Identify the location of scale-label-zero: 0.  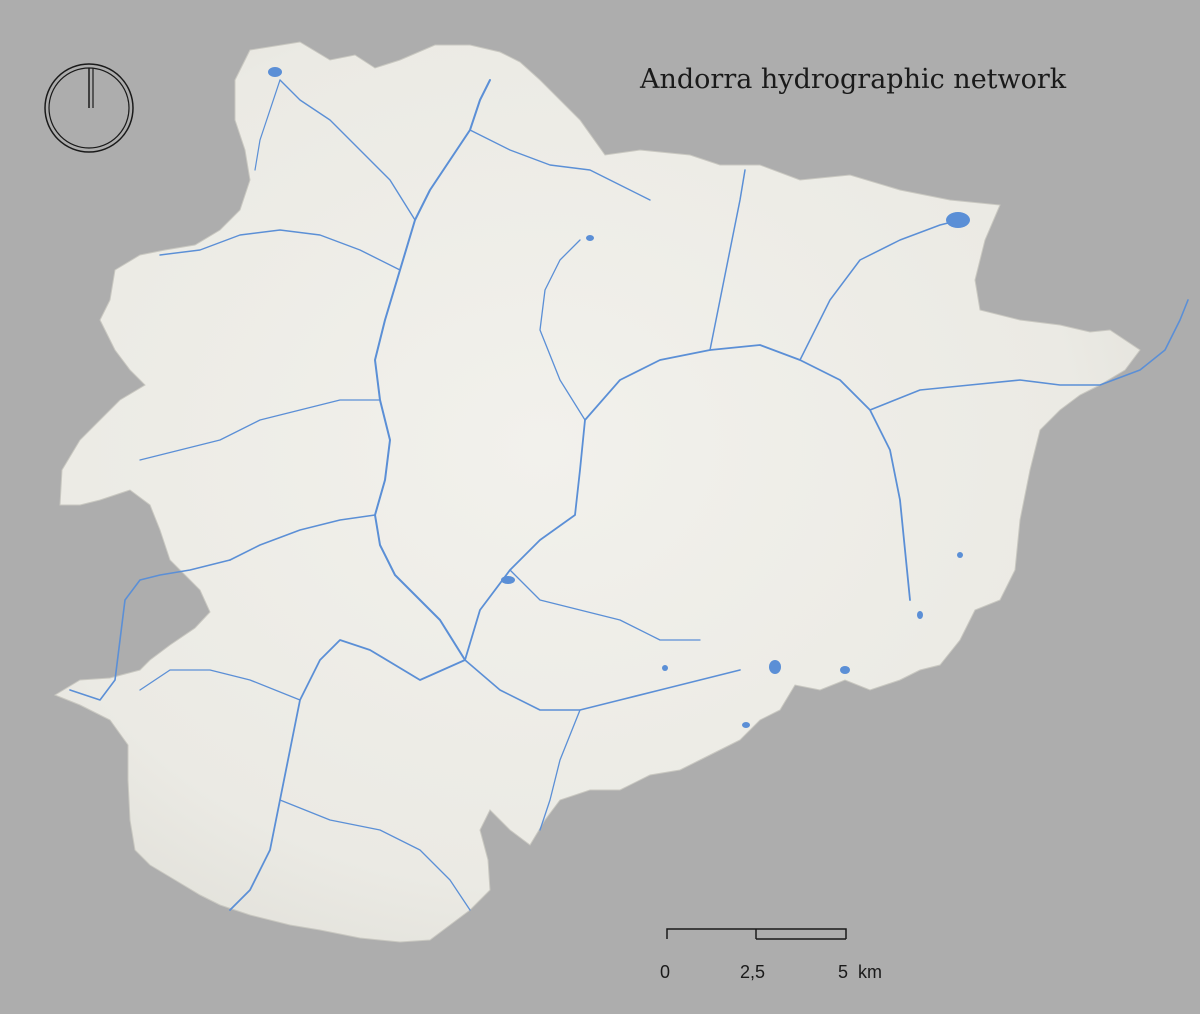
(665, 972).